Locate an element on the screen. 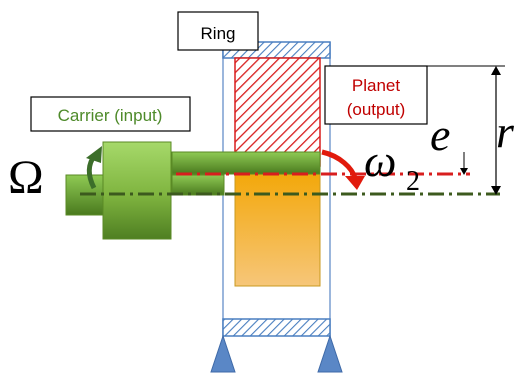 The height and width of the screenshot is (375, 526). radius-dimension is located at coordinates (496, 130).